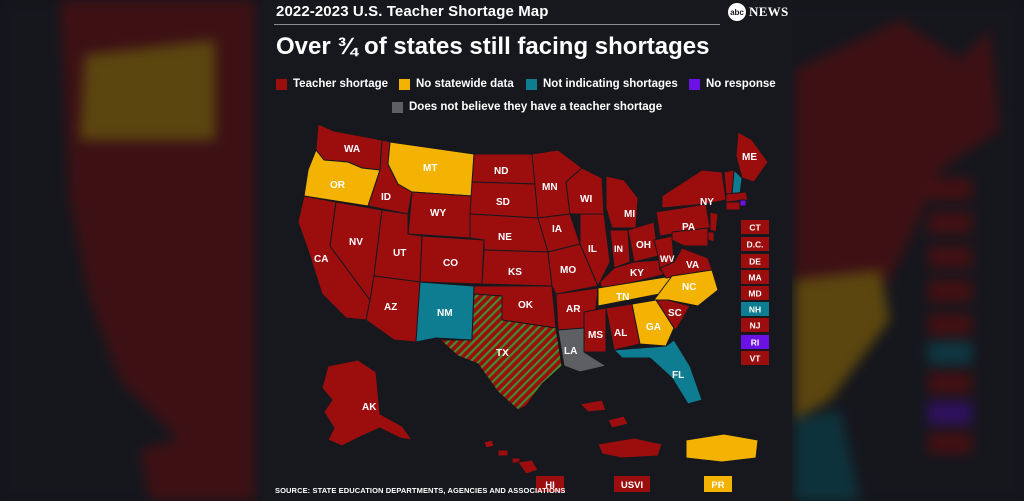 This screenshot has width=1024, height=501. What do you see at coordinates (637, 273) in the screenshot?
I see `label-KY: KY` at bounding box center [637, 273].